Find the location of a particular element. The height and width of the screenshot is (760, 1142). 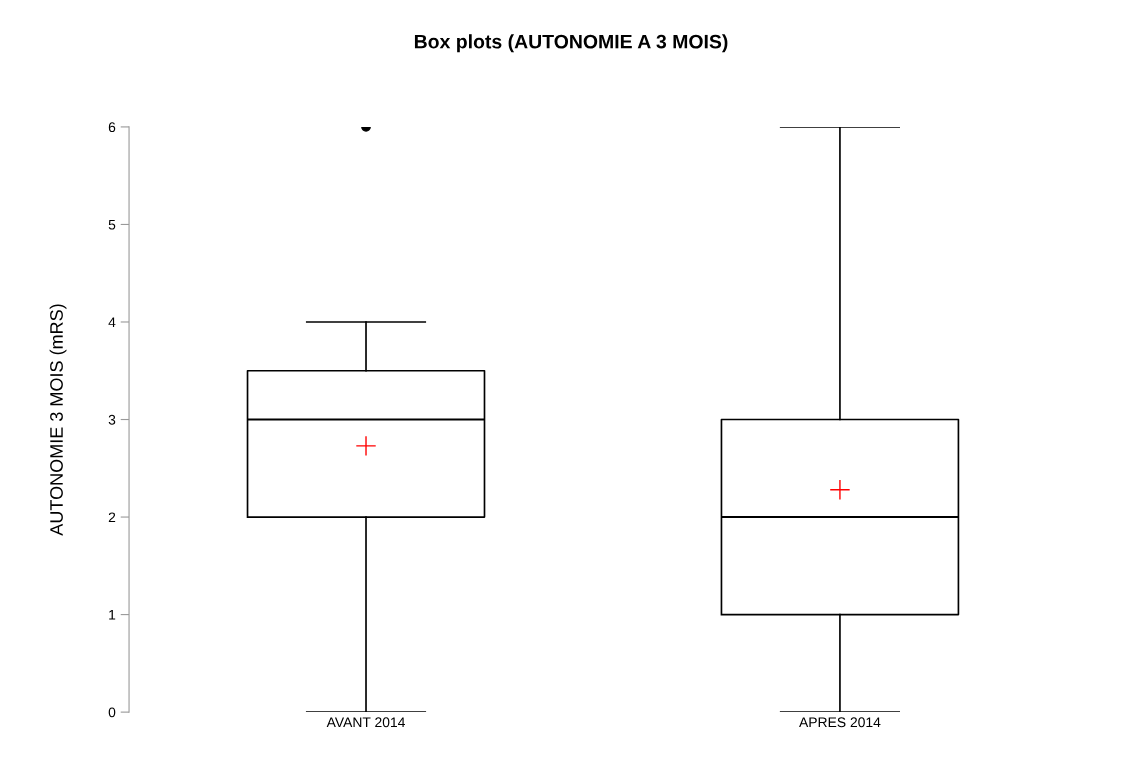

y-tick-label: 2 is located at coordinates (112, 517).